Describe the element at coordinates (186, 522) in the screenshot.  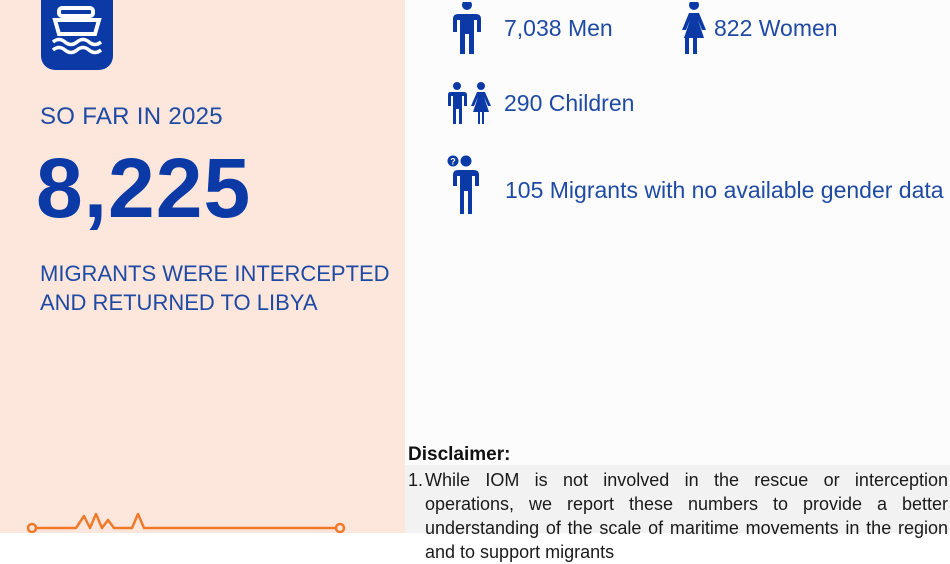
I see `pulse-line-icon` at that location.